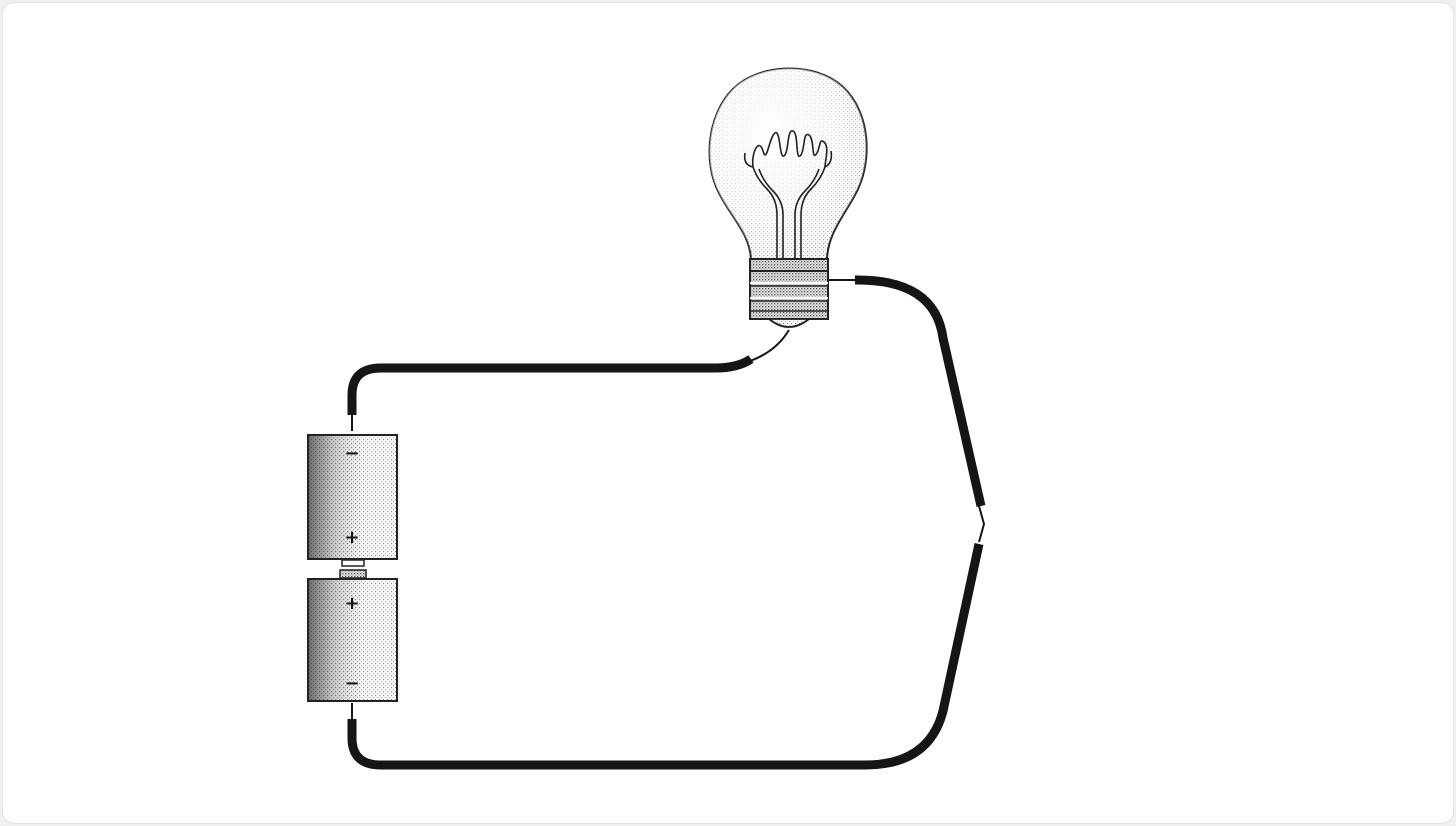 The height and width of the screenshot is (826, 1456). I want to click on bulb-base-lead, so click(768, 346).